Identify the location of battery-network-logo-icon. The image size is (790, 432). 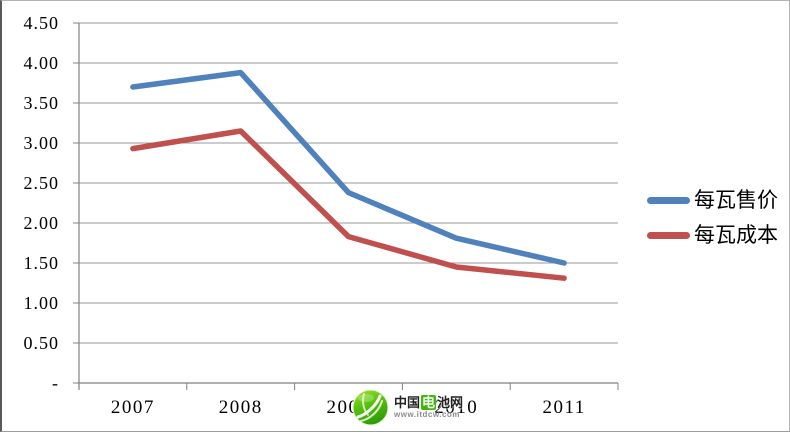
(370, 407).